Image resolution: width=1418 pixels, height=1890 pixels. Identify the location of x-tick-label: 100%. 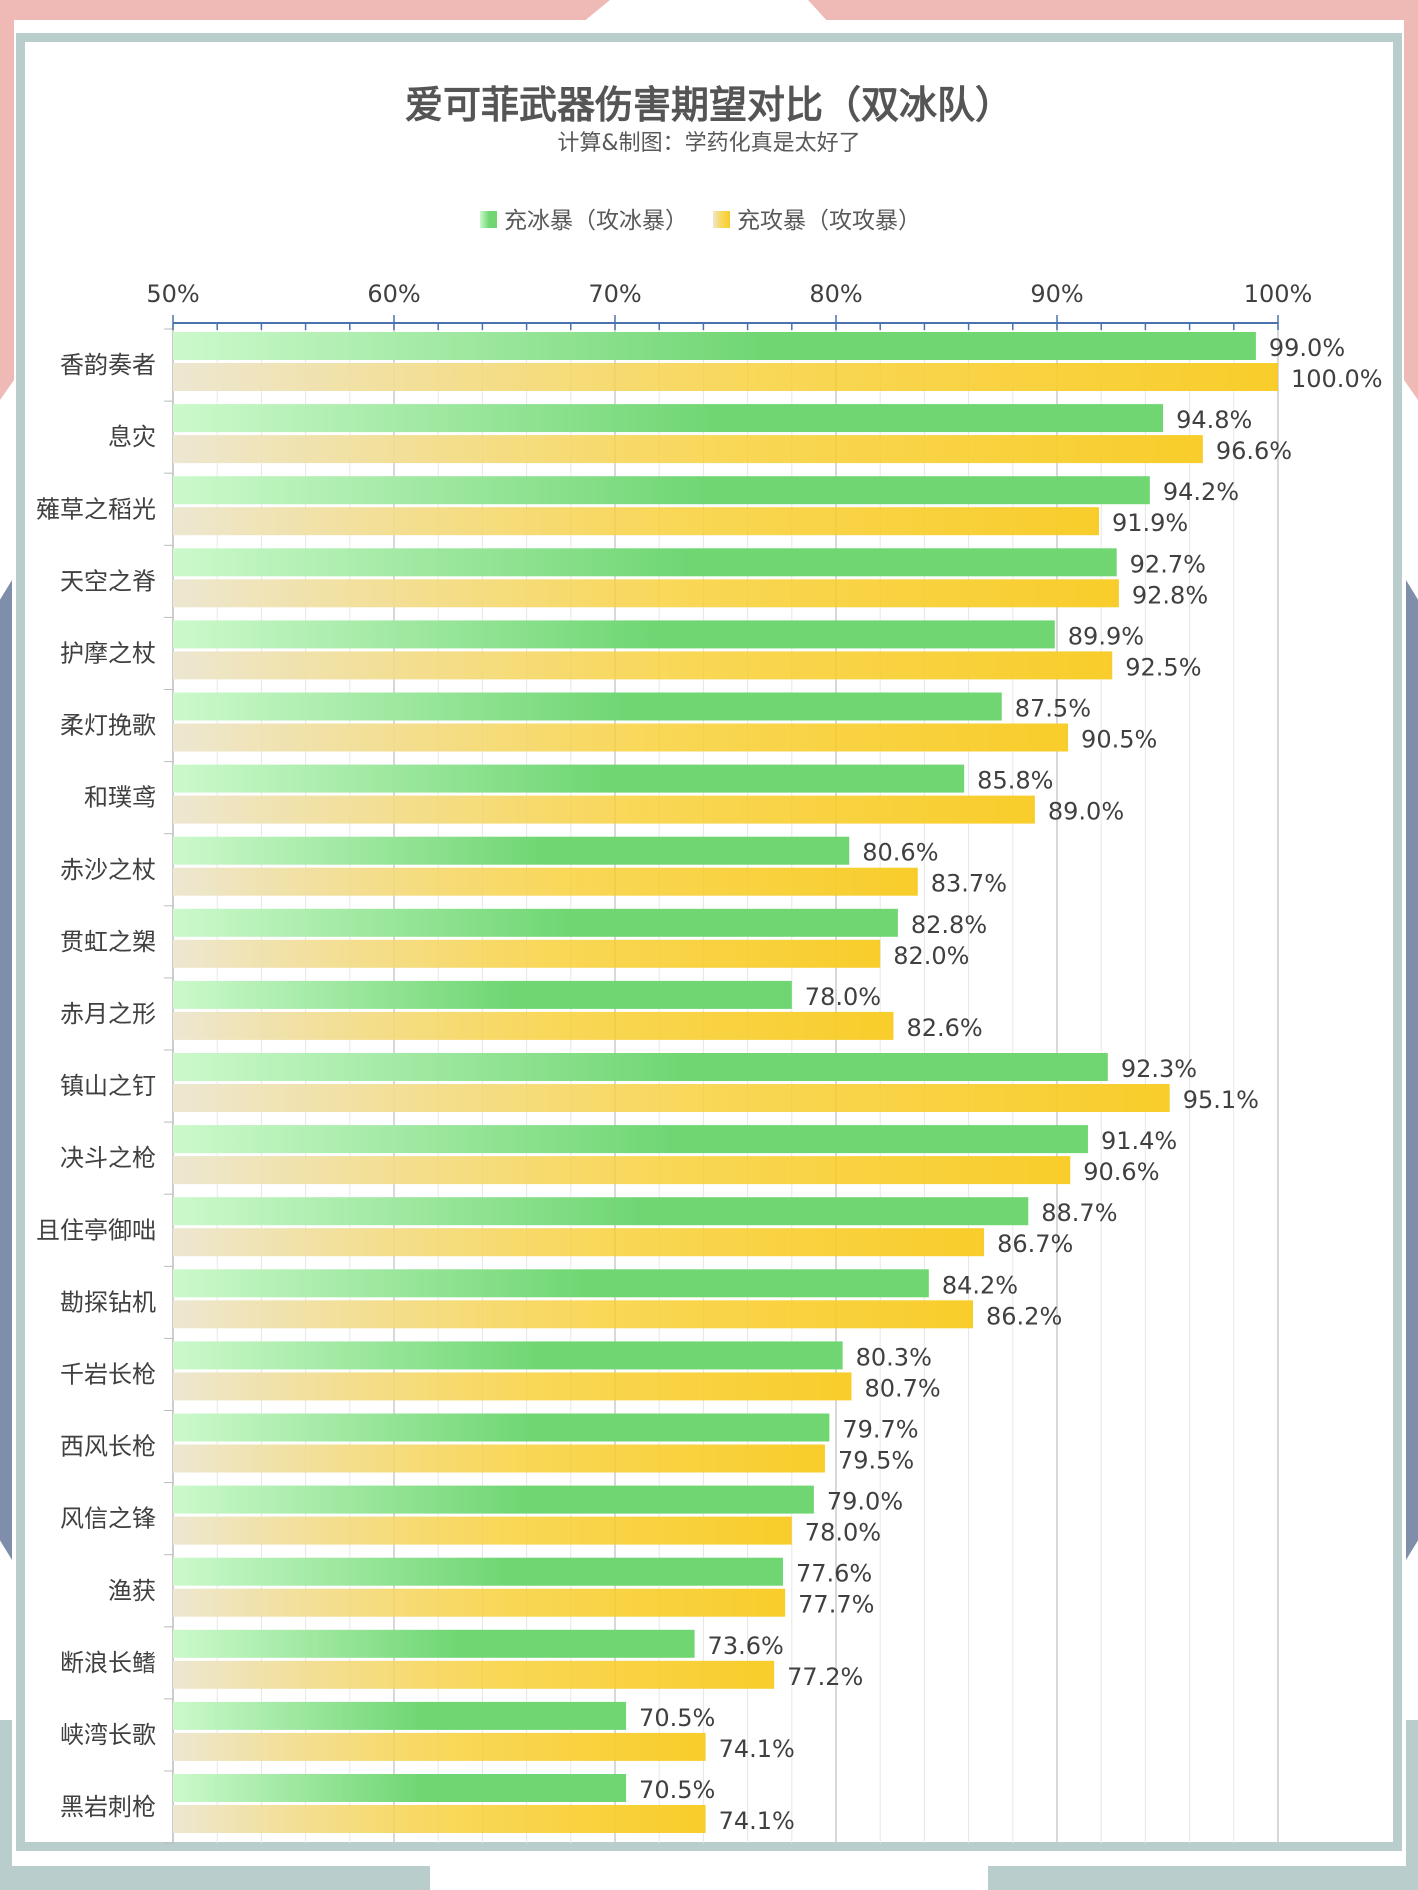
(1278, 294).